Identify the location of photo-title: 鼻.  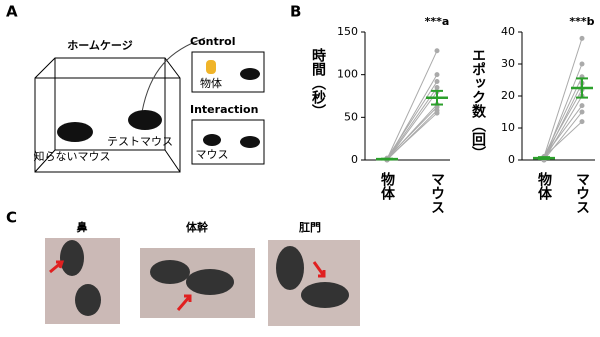
(82, 227).